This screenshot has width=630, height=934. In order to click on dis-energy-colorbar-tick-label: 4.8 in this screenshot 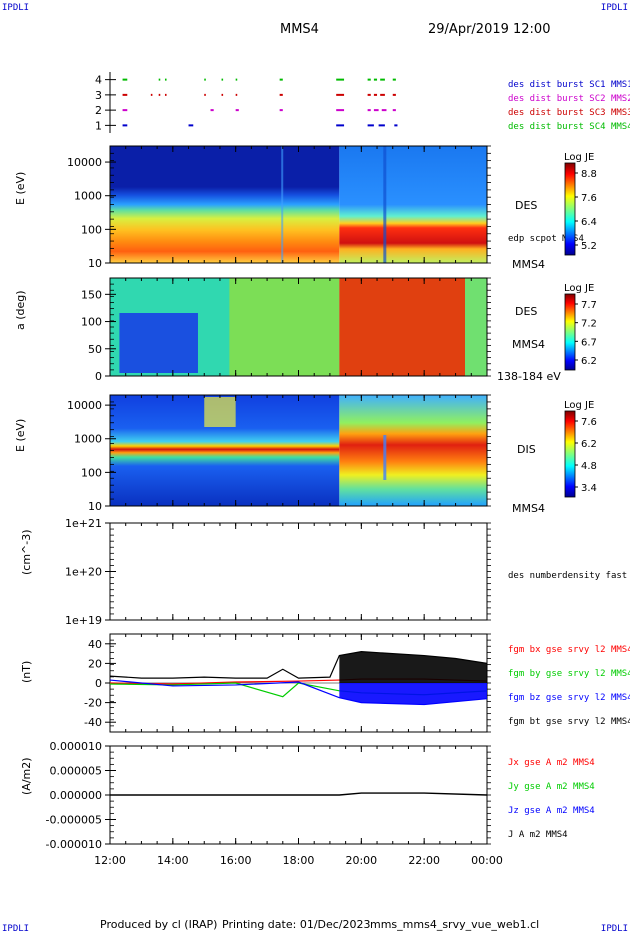, I will do `click(589, 466)`.